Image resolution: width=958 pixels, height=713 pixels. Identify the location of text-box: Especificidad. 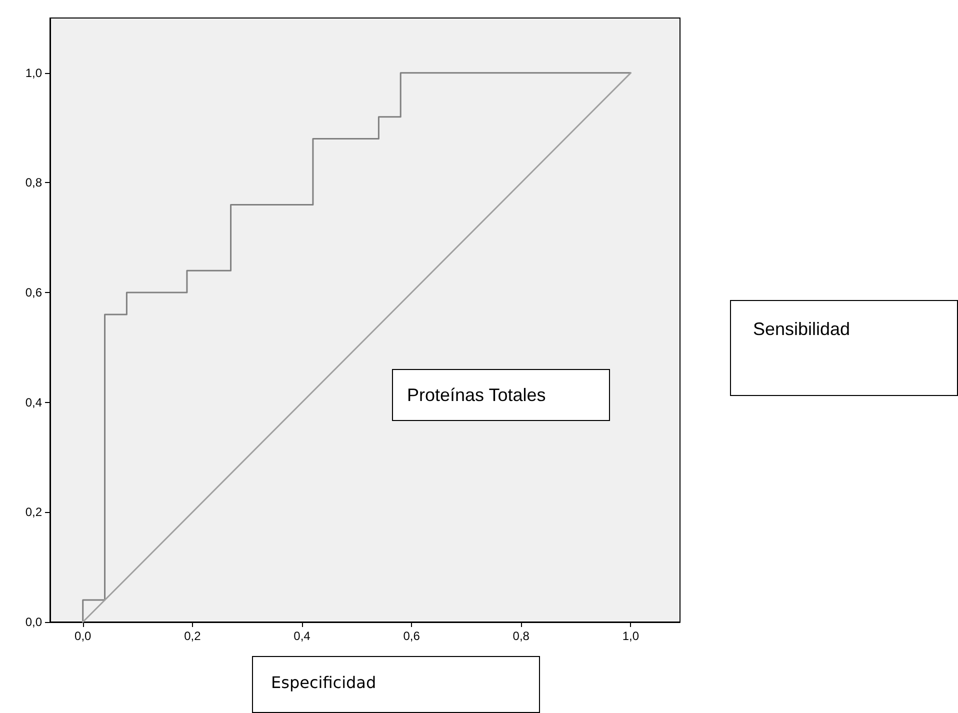
(396, 684).